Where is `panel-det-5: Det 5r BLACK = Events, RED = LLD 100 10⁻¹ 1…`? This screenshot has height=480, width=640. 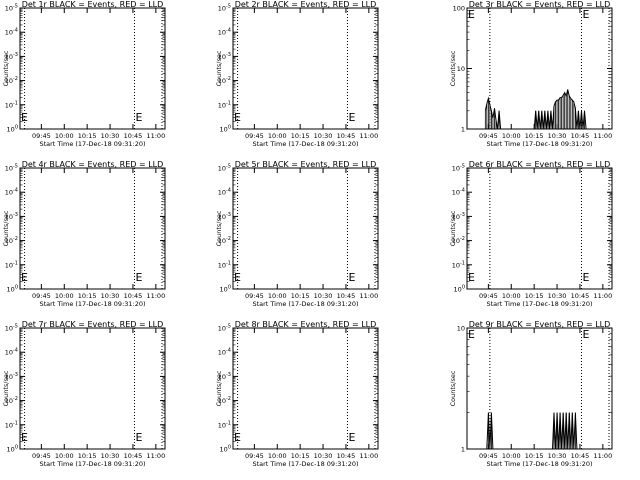
panel-det-5: Det 5r BLACK = Events, RED = LLD 100 10⁻¹ 1… is located at coordinates (297, 234).